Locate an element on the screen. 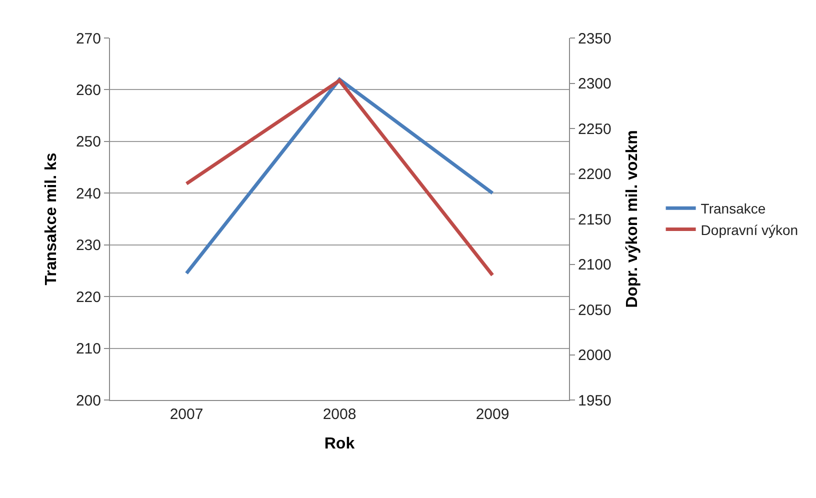  y-tick-label: 240 is located at coordinates (88, 193).